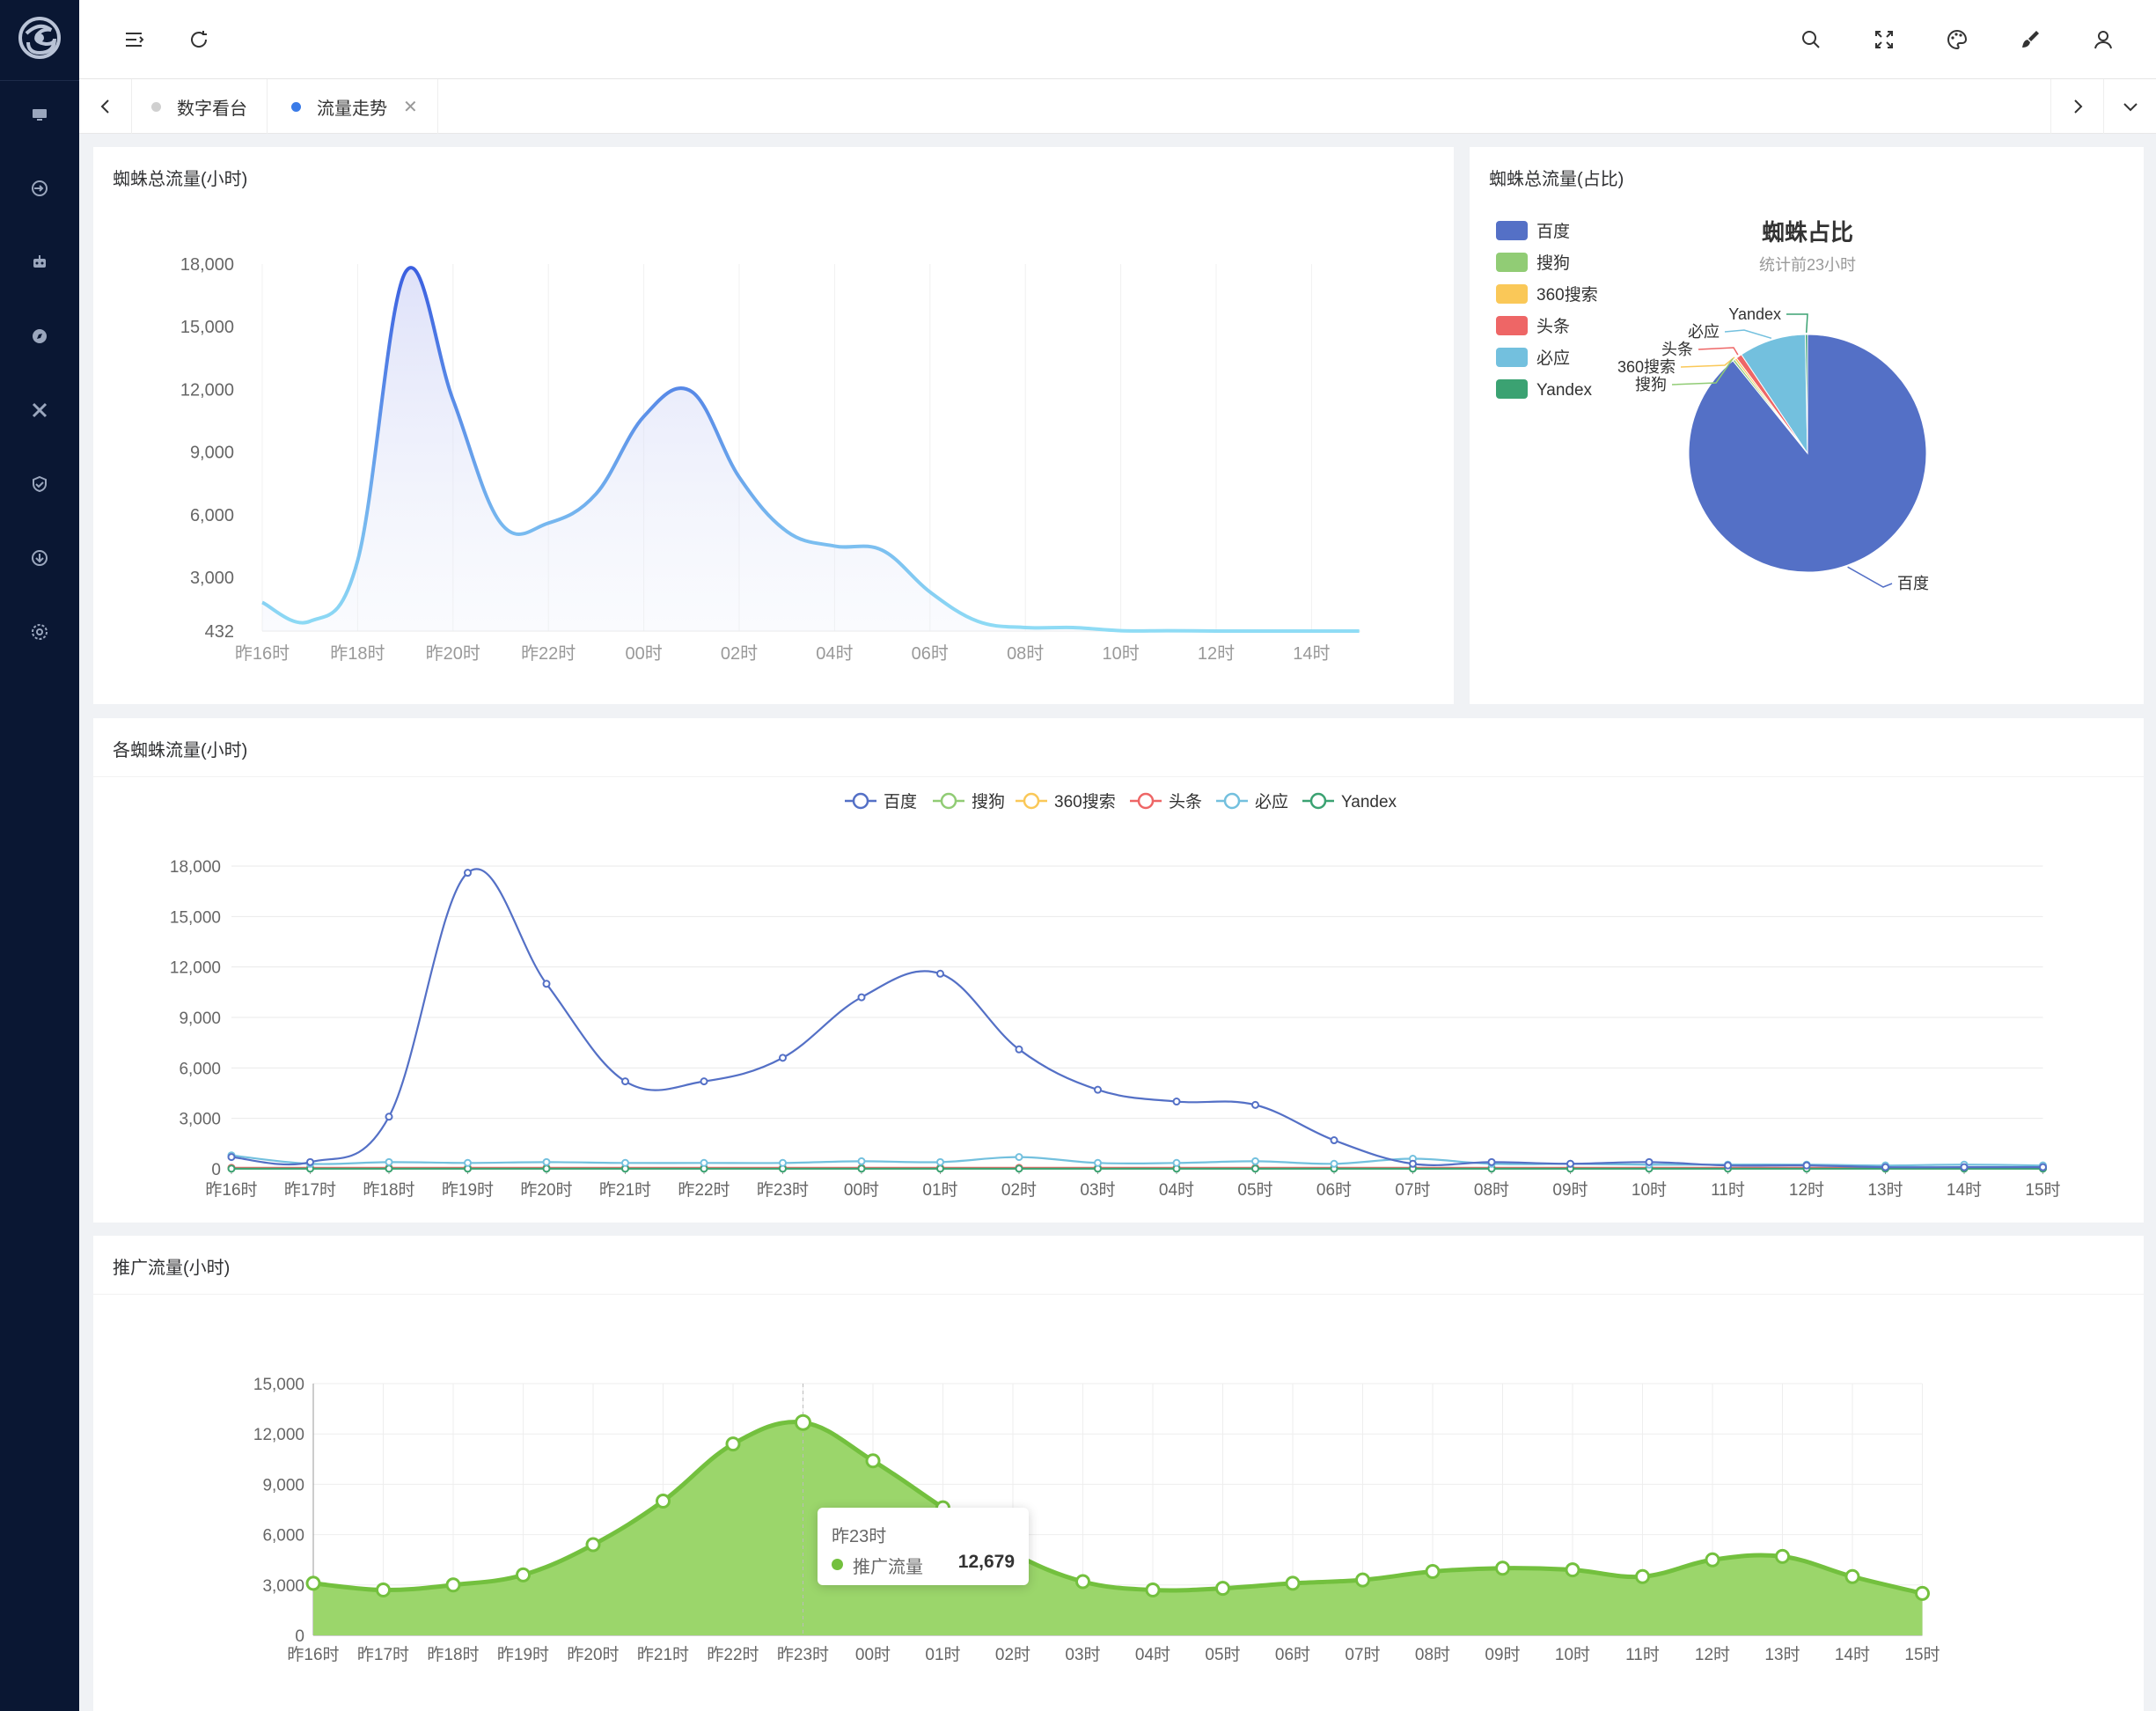  I want to click on x-tick-label: 01时, so click(943, 1654).